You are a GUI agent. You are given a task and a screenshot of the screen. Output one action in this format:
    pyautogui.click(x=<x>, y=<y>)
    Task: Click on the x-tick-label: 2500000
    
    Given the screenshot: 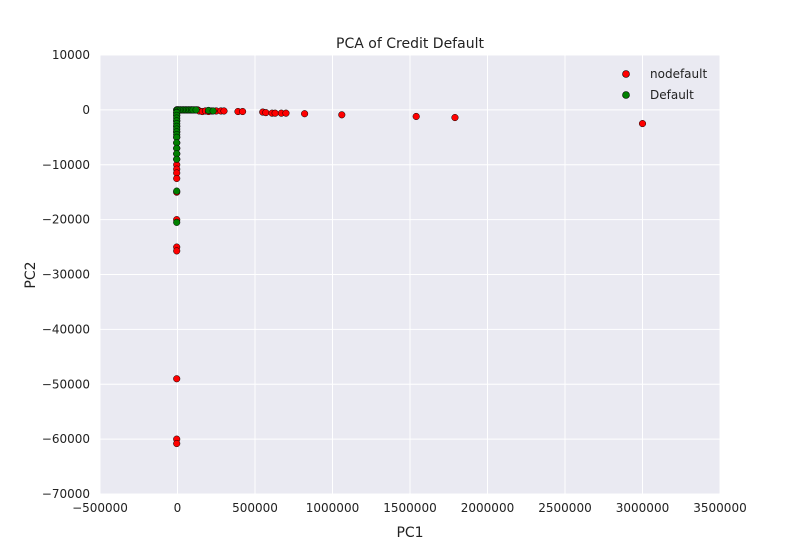 What is the action you would take?
    pyautogui.click(x=564, y=508)
    